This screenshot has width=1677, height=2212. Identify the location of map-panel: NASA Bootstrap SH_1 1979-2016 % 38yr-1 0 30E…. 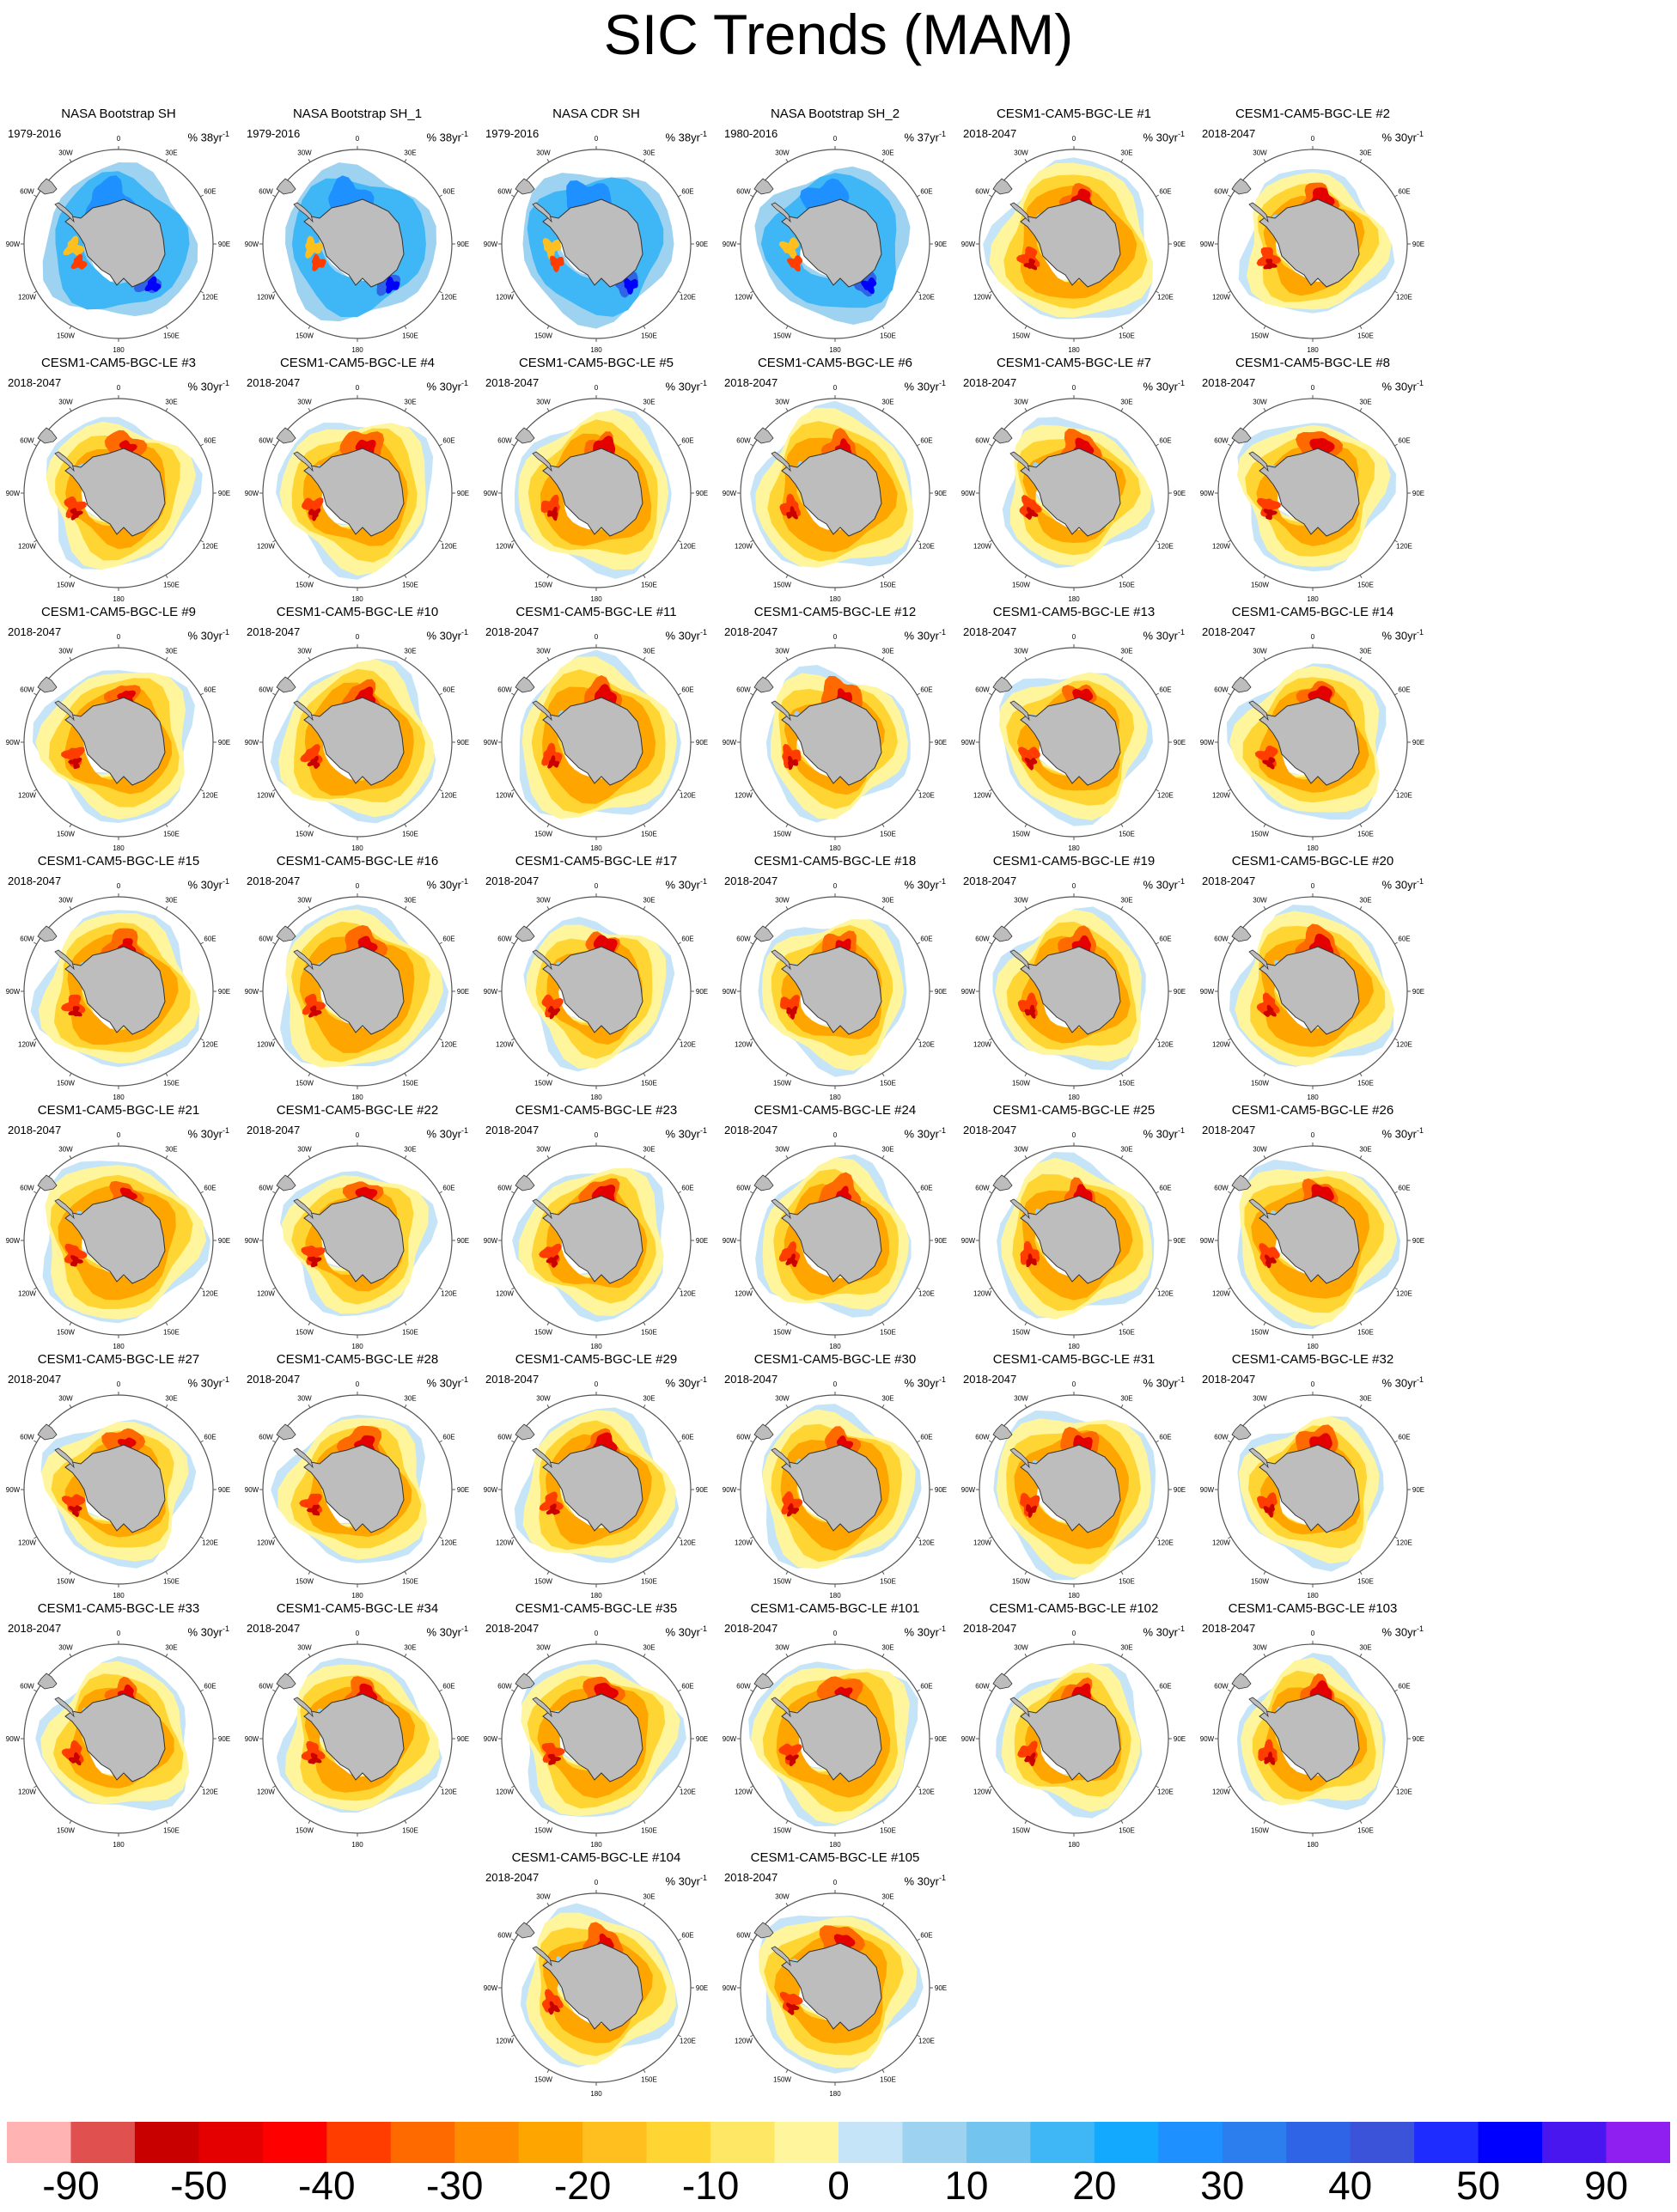
(358, 231).